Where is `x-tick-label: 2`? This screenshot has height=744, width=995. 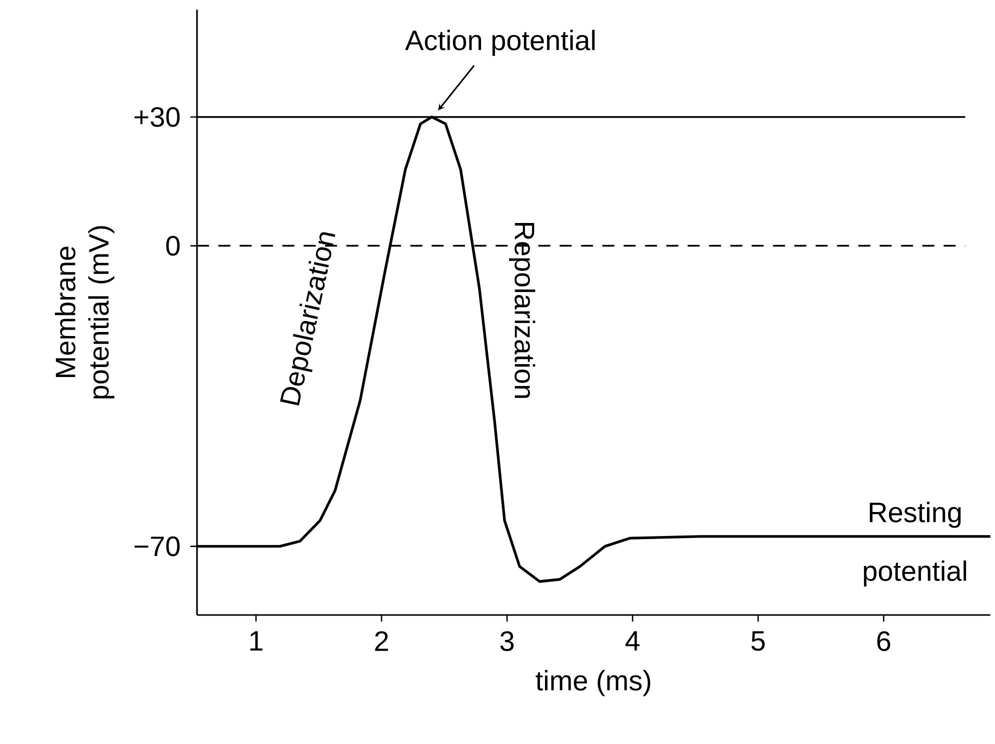
x-tick-label: 2 is located at coordinates (381, 641).